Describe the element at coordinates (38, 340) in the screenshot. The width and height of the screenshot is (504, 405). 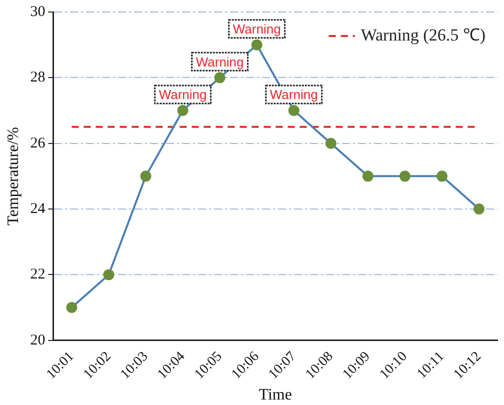
I see `y-tick-label: 20` at that location.